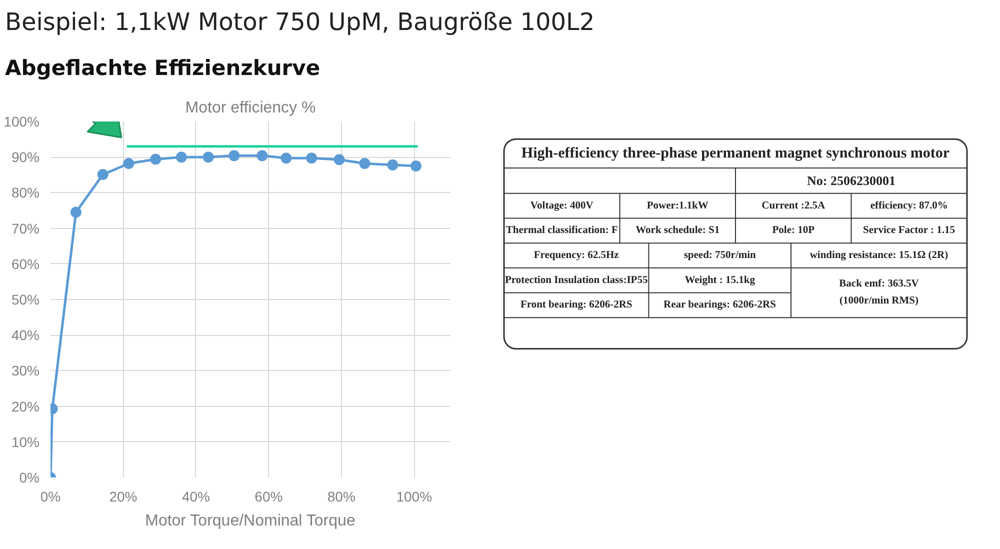  Describe the element at coordinates (735, 154) in the screenshot. I see `text: High-efficiency three-phase permanent magnet synchronous motor` at that location.